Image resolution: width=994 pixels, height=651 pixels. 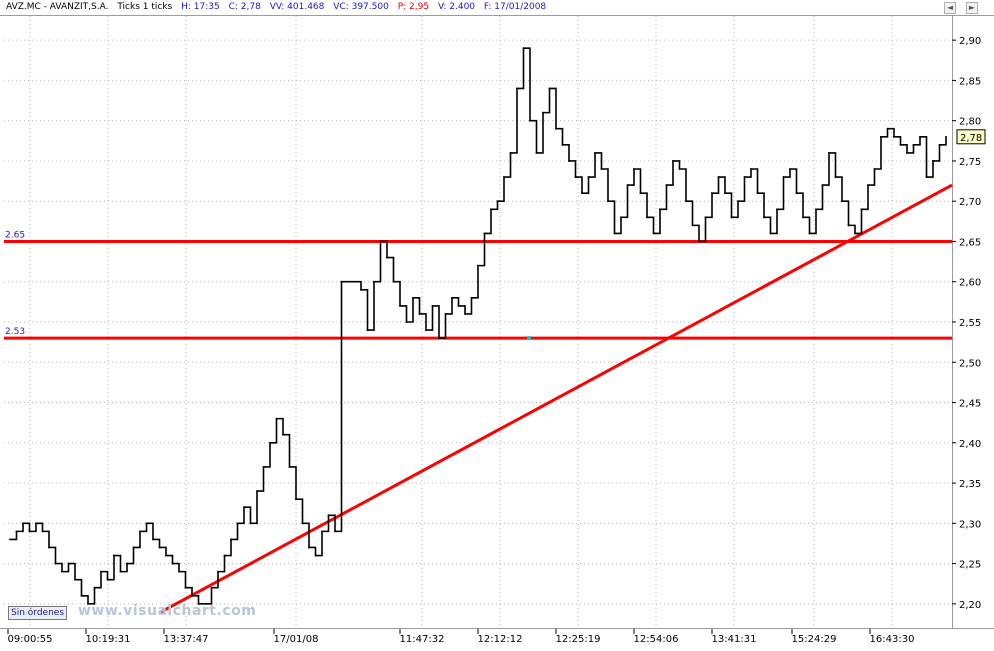 What do you see at coordinates (108, 639) in the screenshot?
I see `x-tick-label: 10:19:31` at bounding box center [108, 639].